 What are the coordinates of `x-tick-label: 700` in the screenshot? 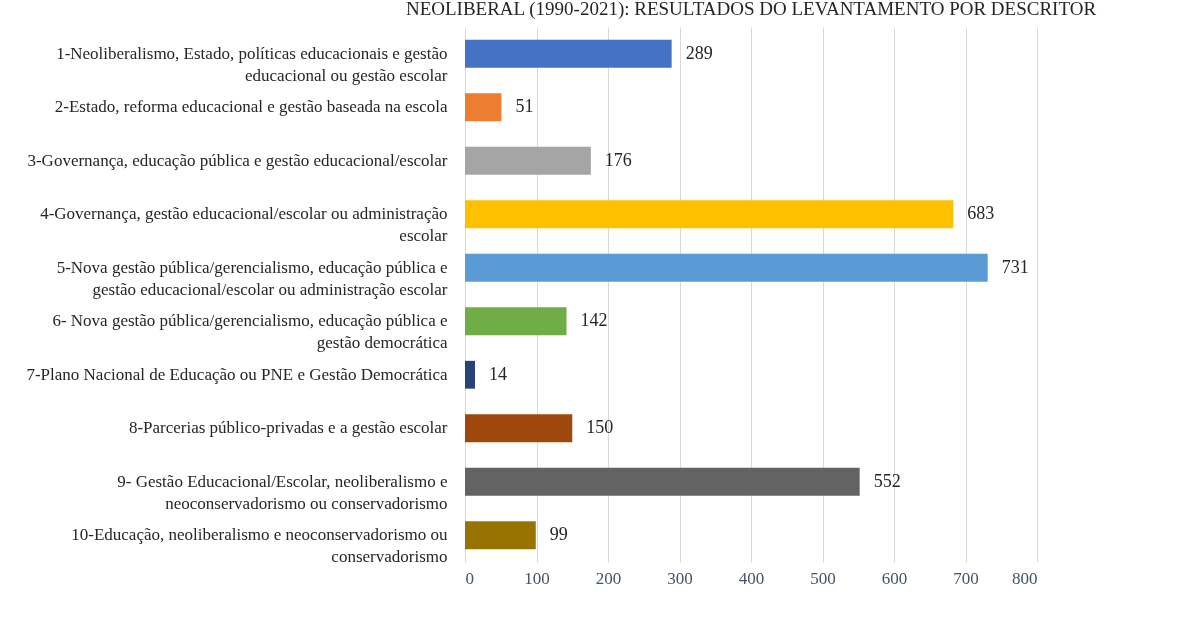 It's located at (966, 578).